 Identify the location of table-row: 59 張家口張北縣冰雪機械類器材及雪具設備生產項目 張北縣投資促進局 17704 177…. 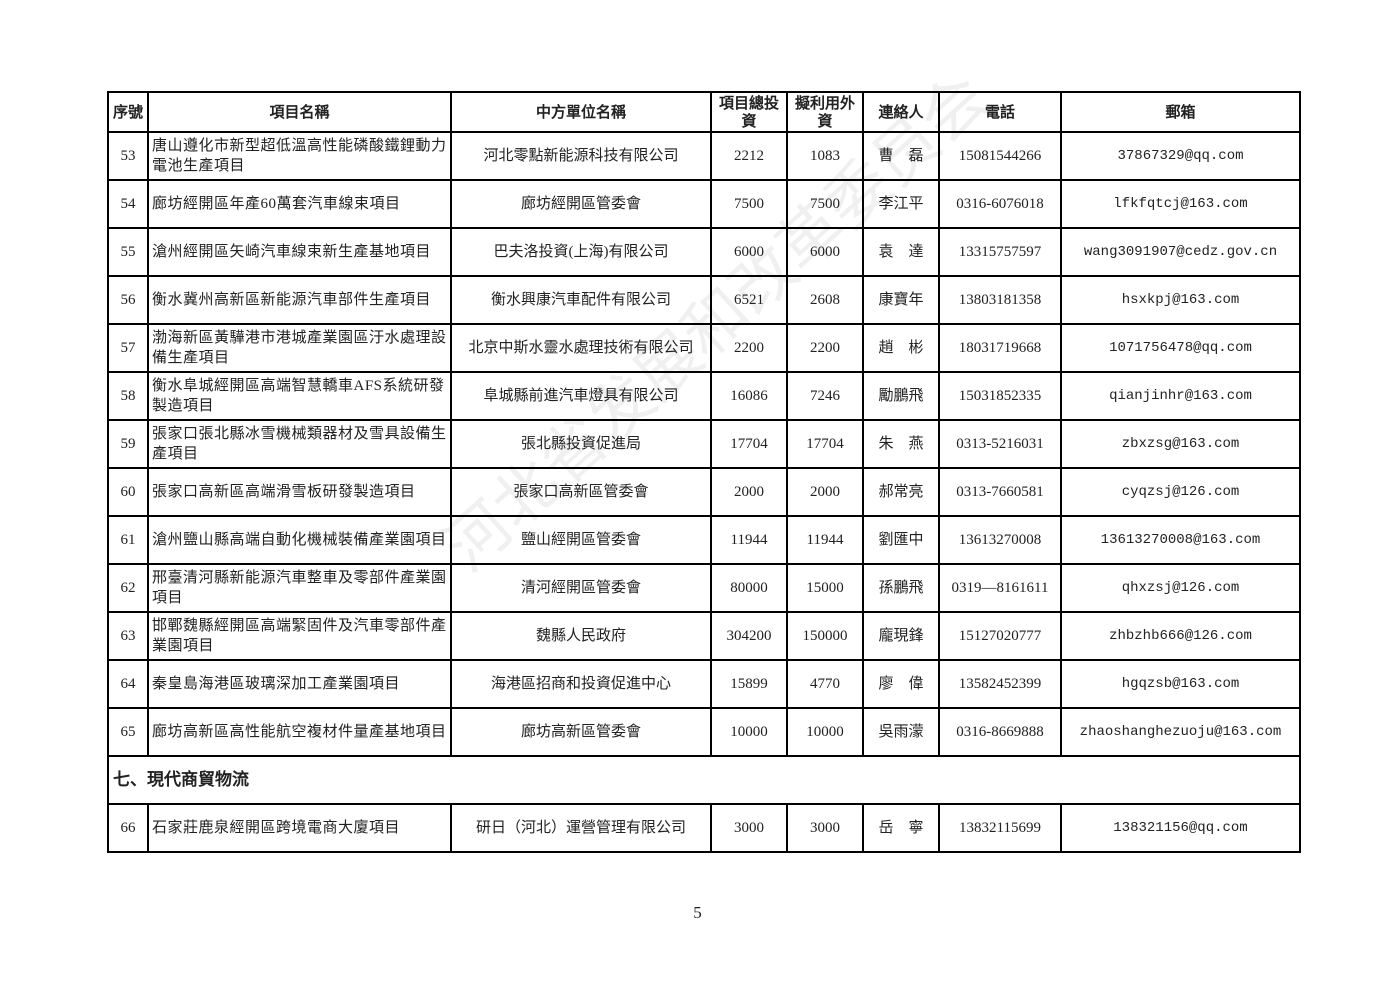
(704, 444).